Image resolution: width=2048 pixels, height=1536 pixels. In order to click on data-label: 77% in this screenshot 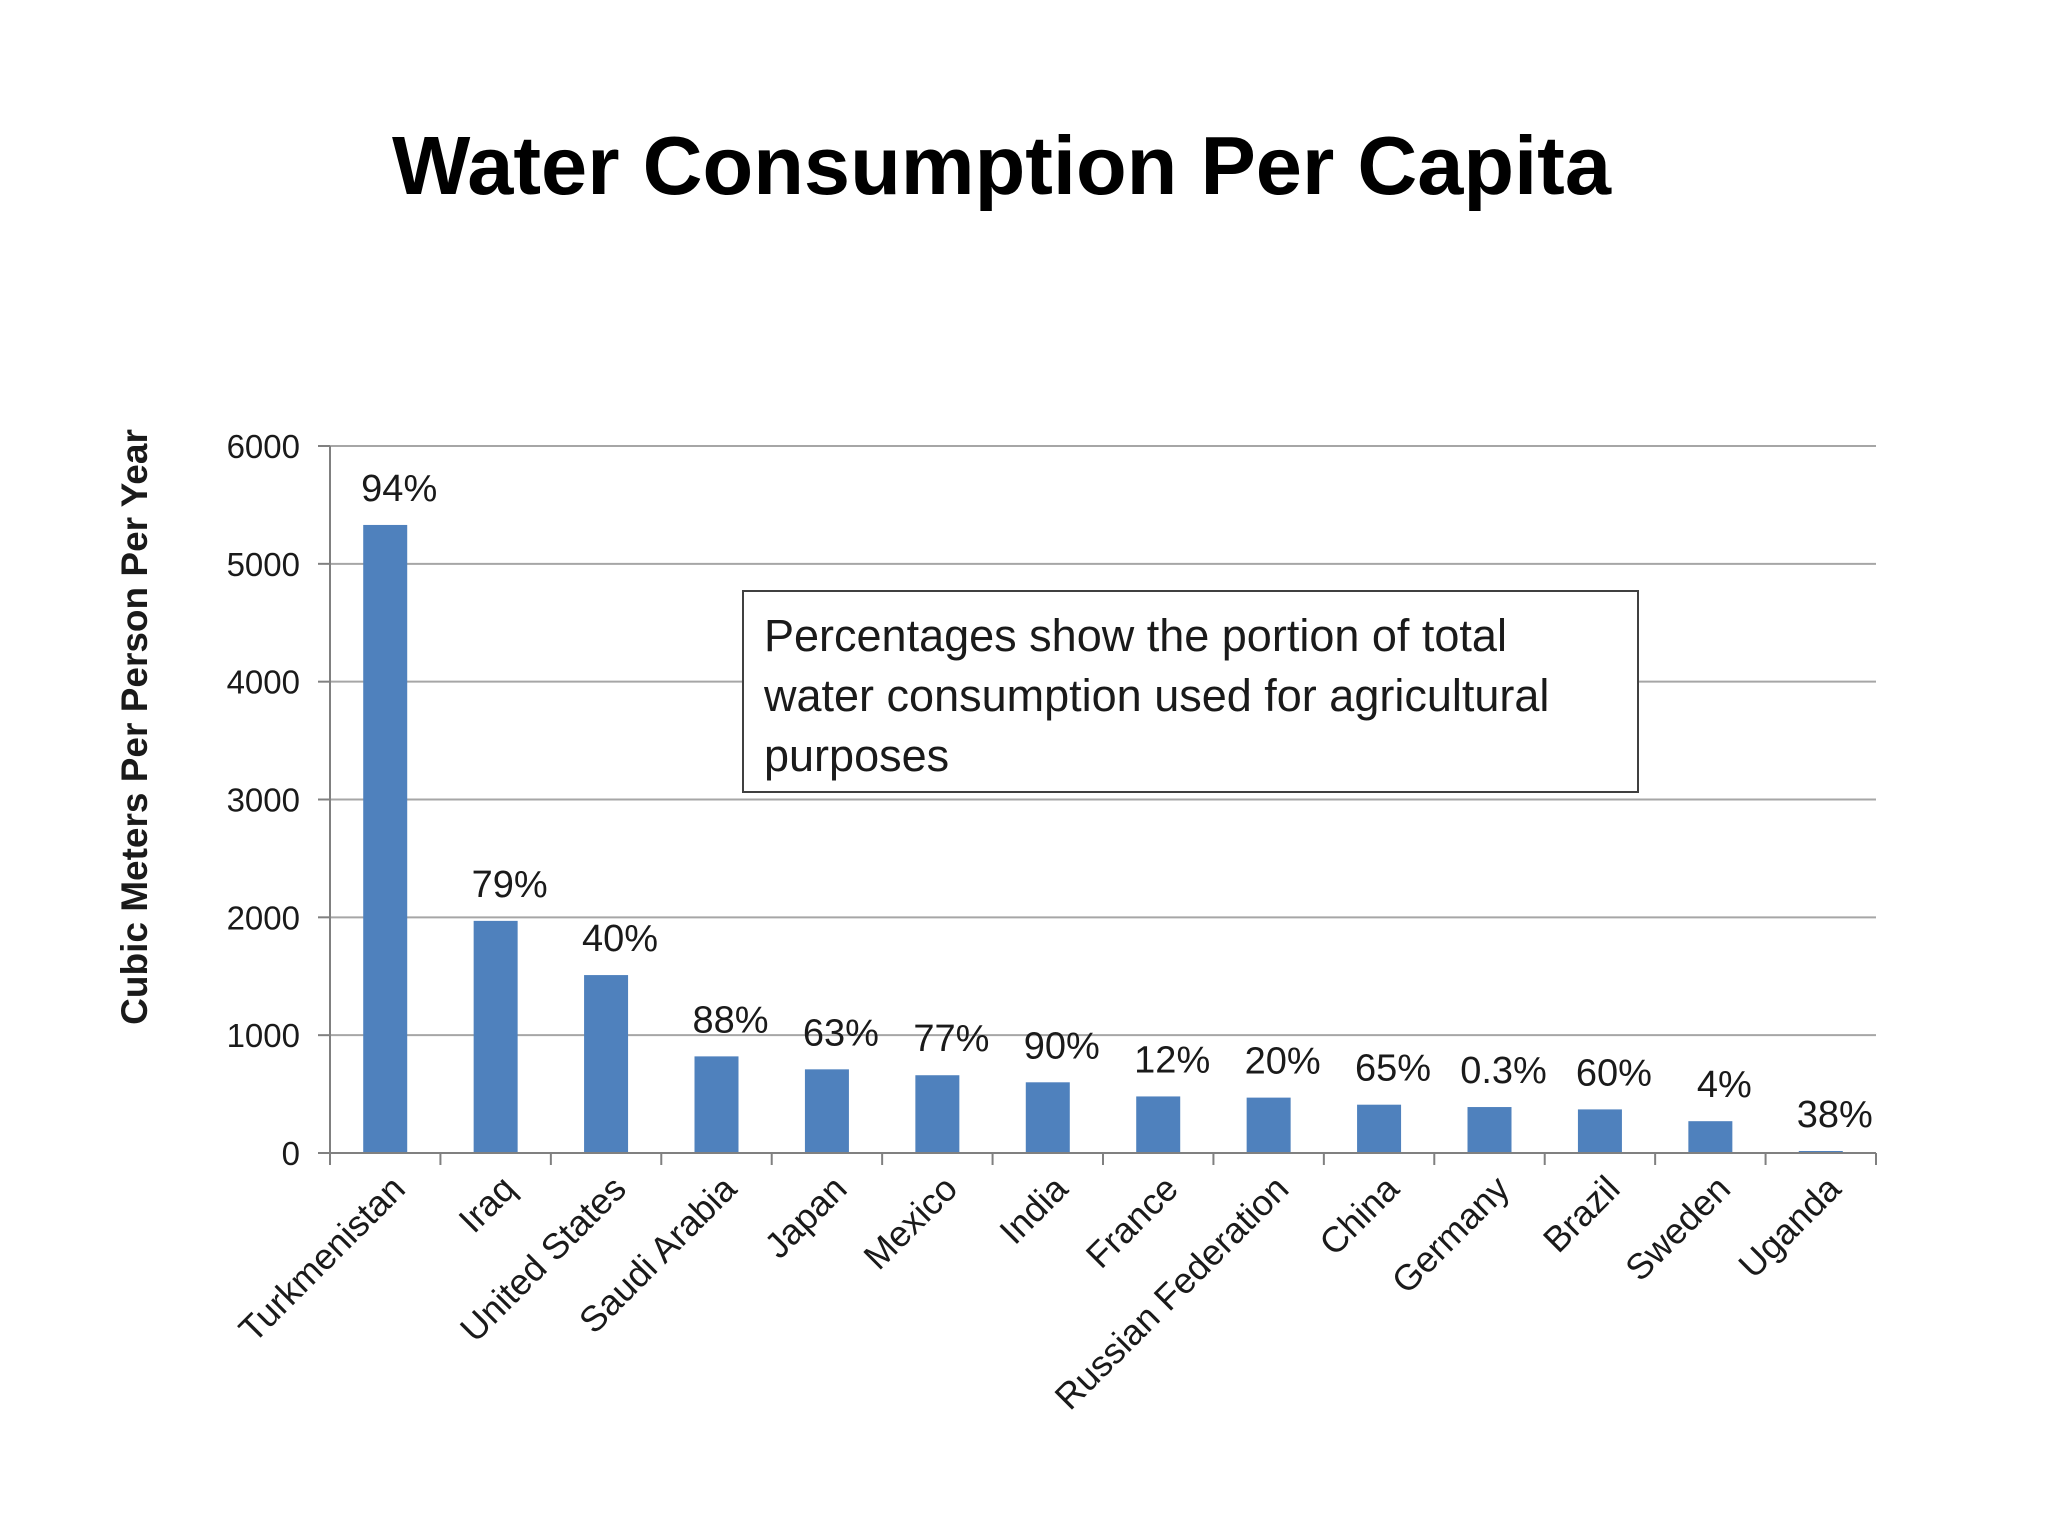, I will do `click(951, 1039)`.